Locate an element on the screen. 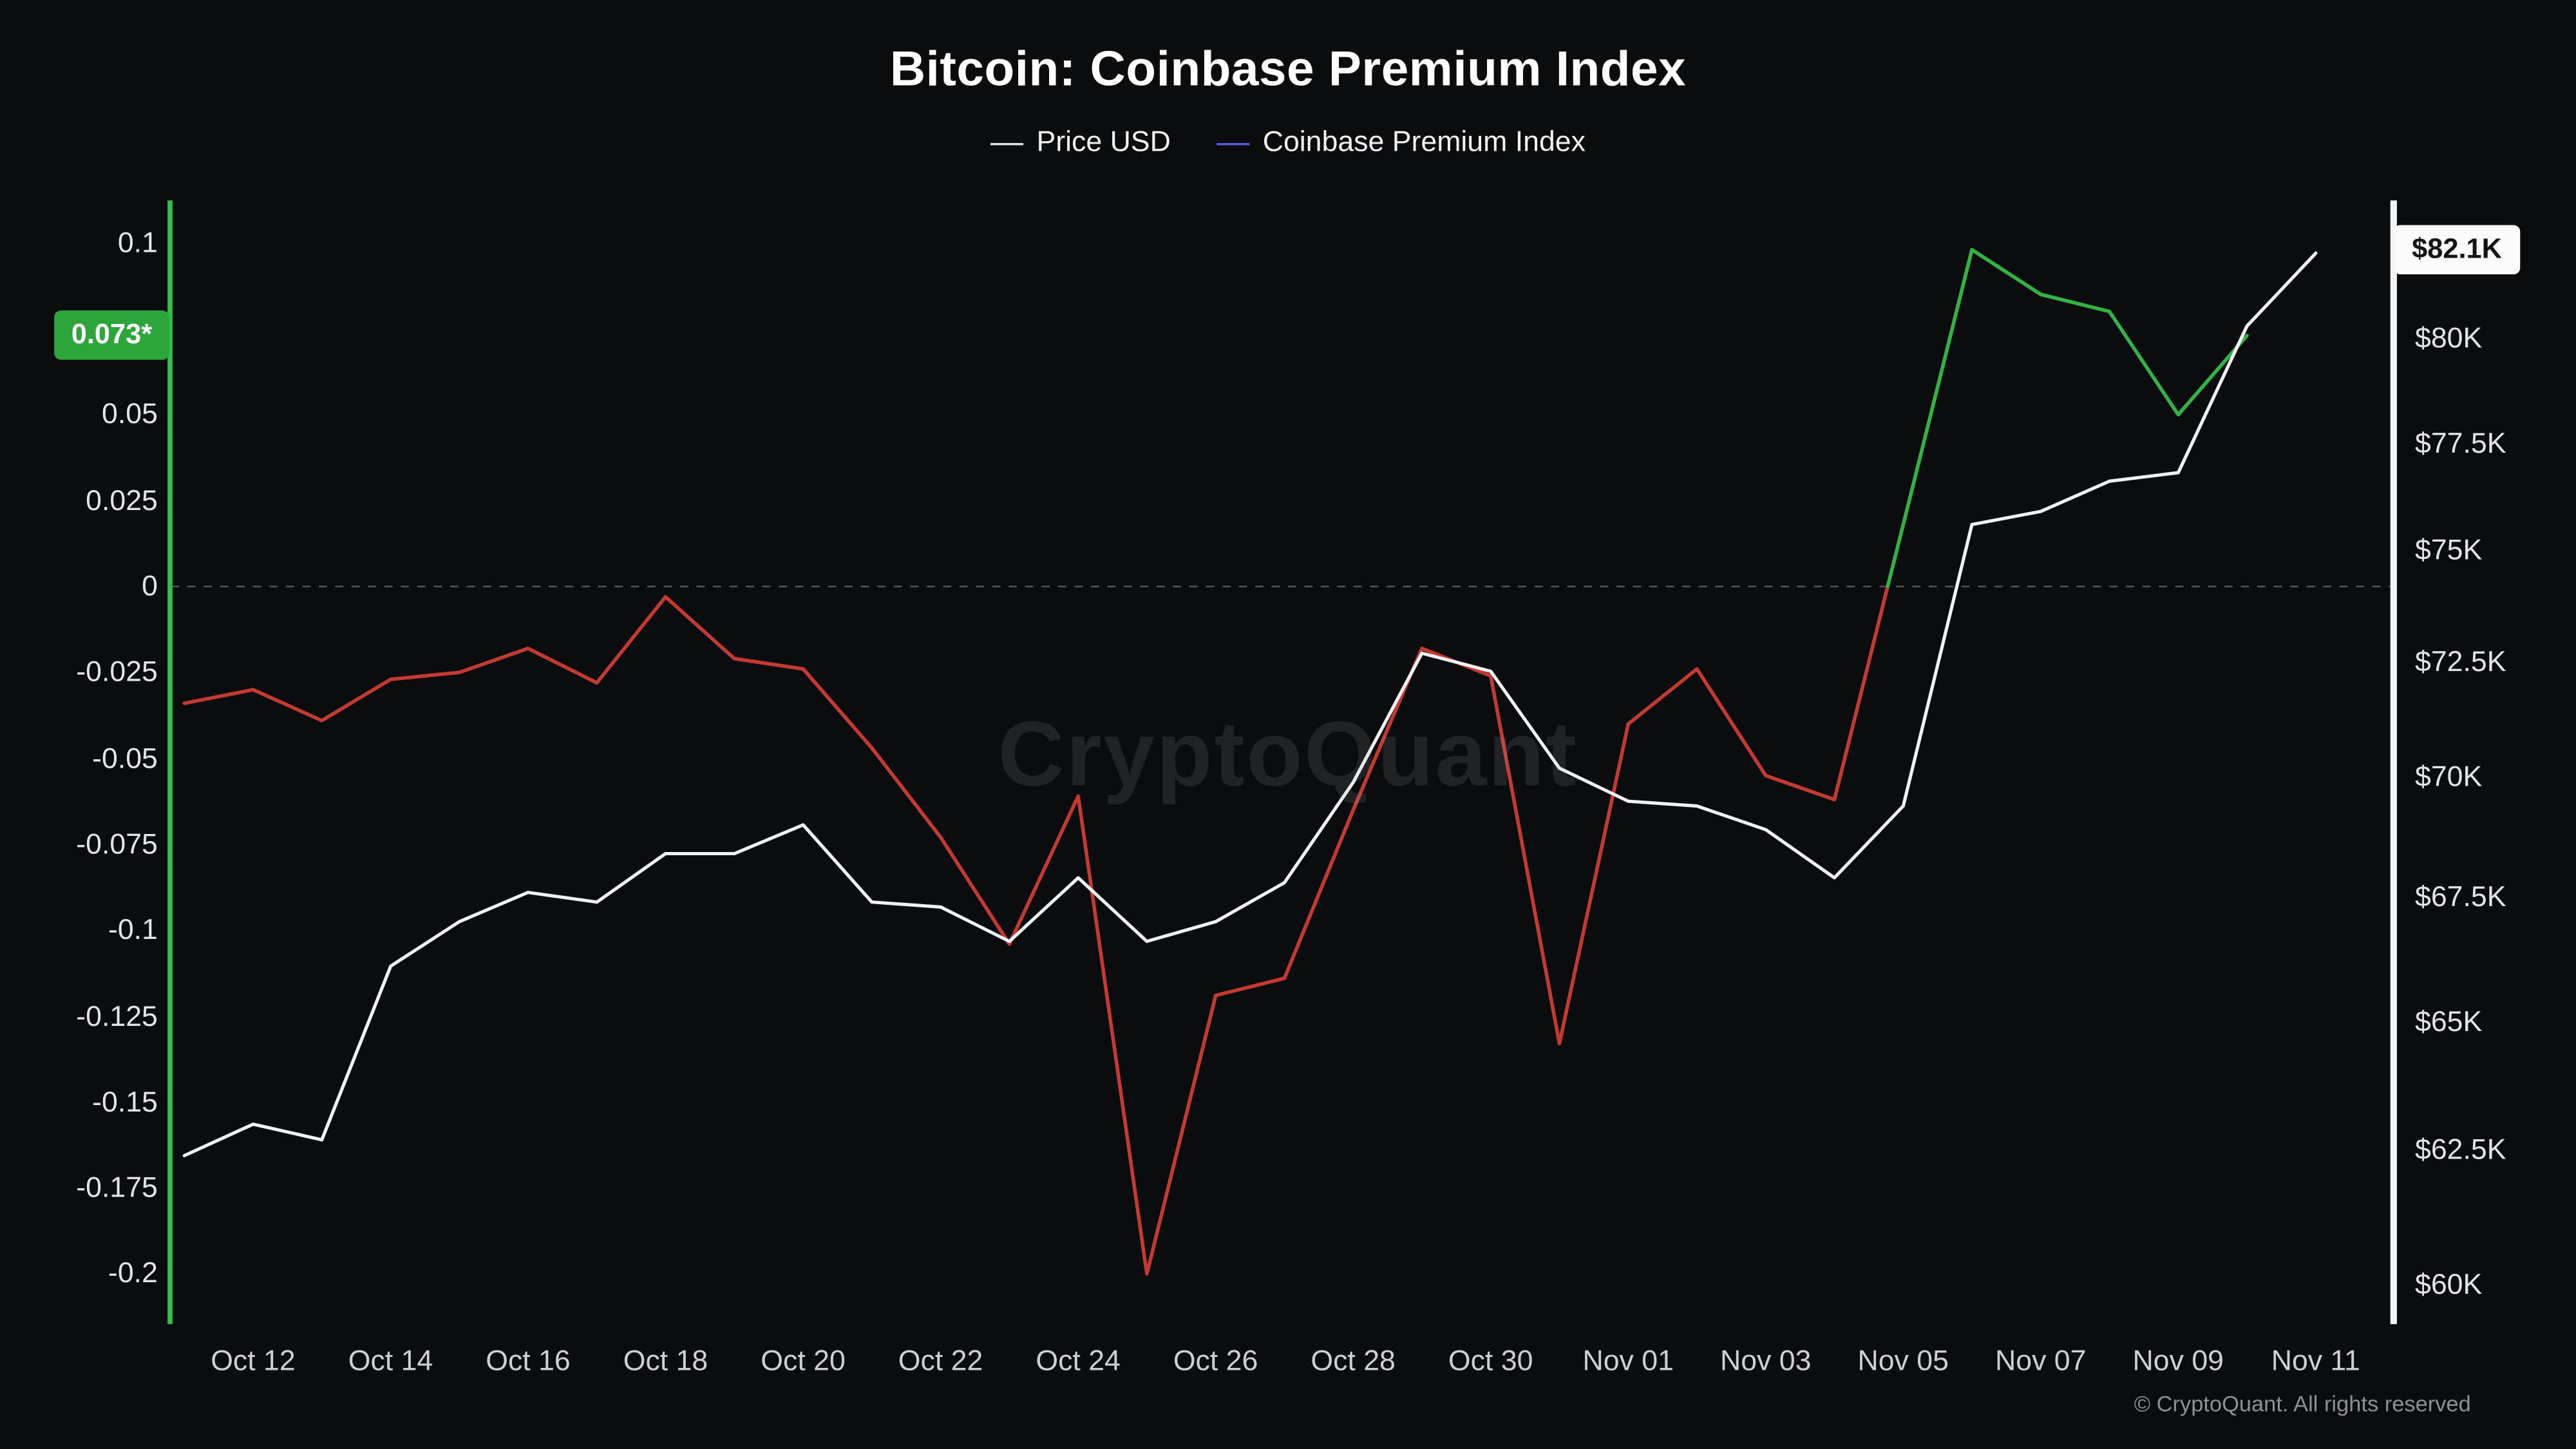  premium-last-value-badge: 0.073* is located at coordinates (112, 335).